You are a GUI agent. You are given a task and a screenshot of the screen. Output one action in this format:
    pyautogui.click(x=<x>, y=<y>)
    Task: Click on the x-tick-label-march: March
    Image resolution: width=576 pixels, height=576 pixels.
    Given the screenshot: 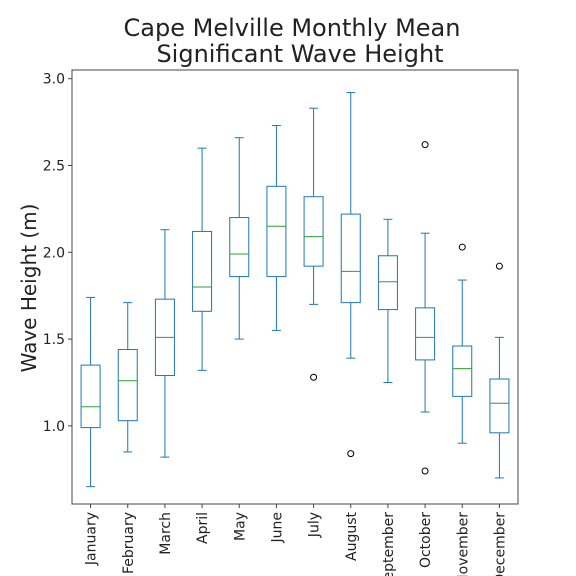 What is the action you would take?
    pyautogui.click(x=166, y=533)
    